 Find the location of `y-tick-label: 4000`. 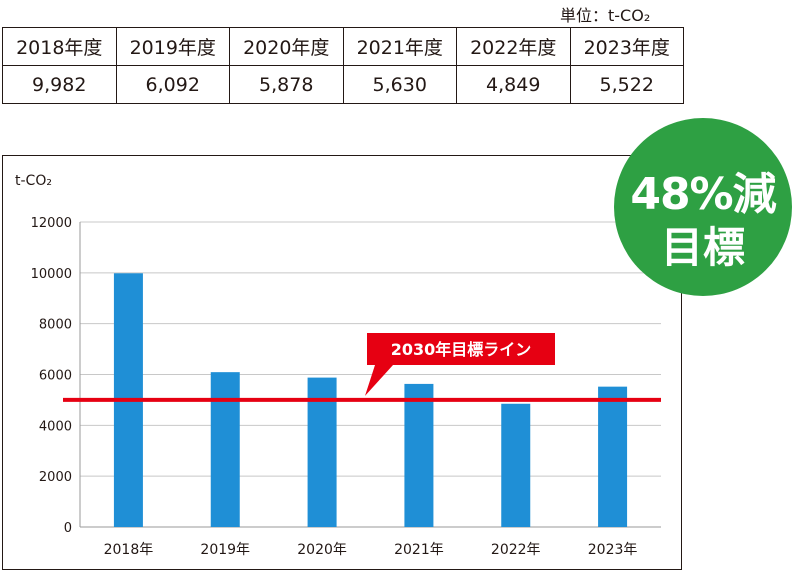

y-tick-label: 4000 is located at coordinates (55, 426).